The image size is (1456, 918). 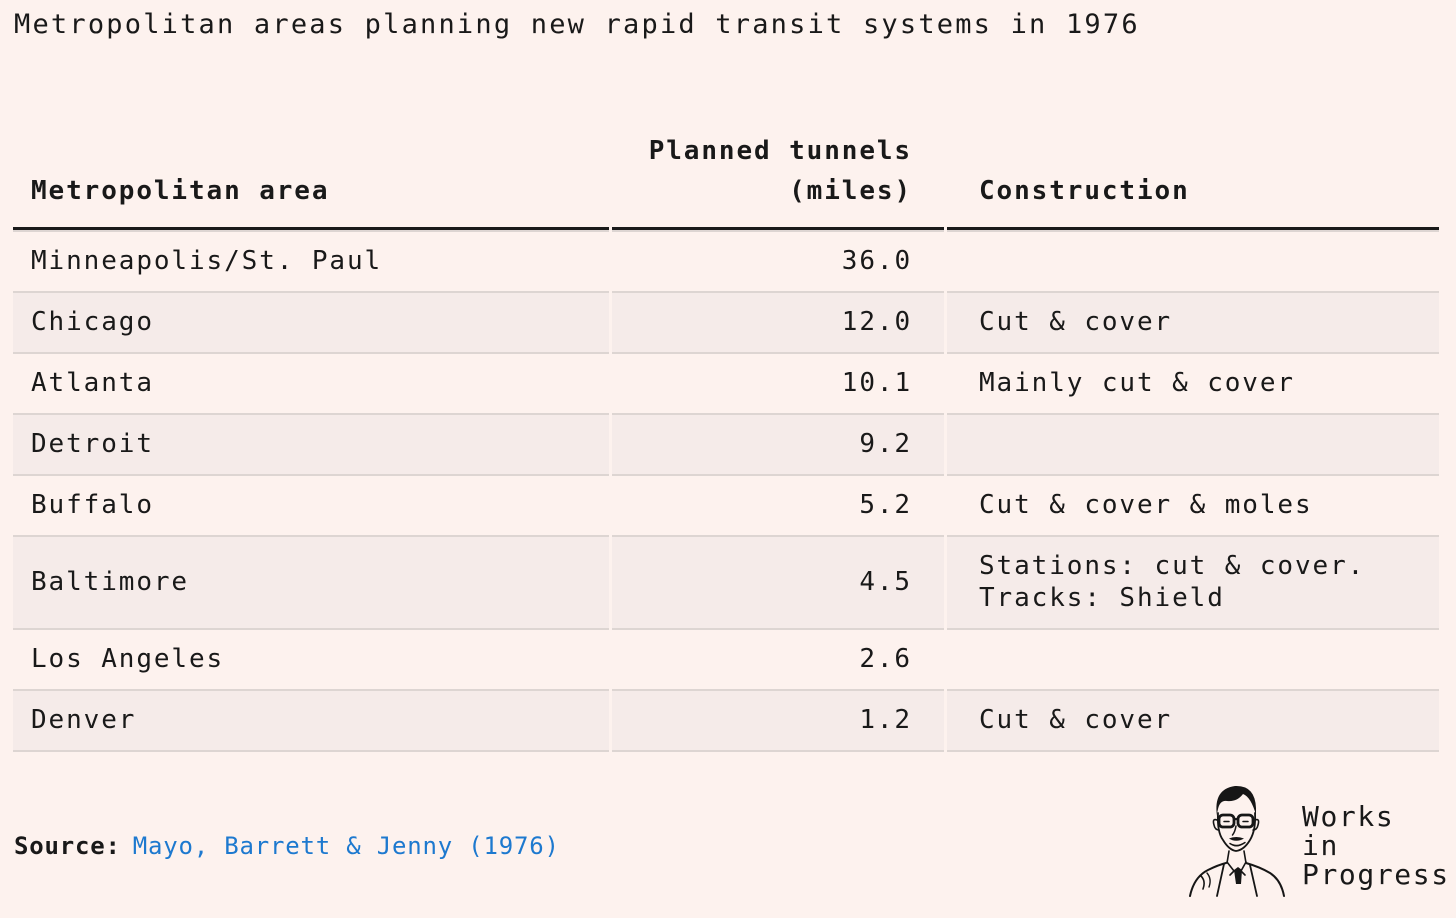 What do you see at coordinates (1237, 841) in the screenshot?
I see `man-with-glasses-icon` at bounding box center [1237, 841].